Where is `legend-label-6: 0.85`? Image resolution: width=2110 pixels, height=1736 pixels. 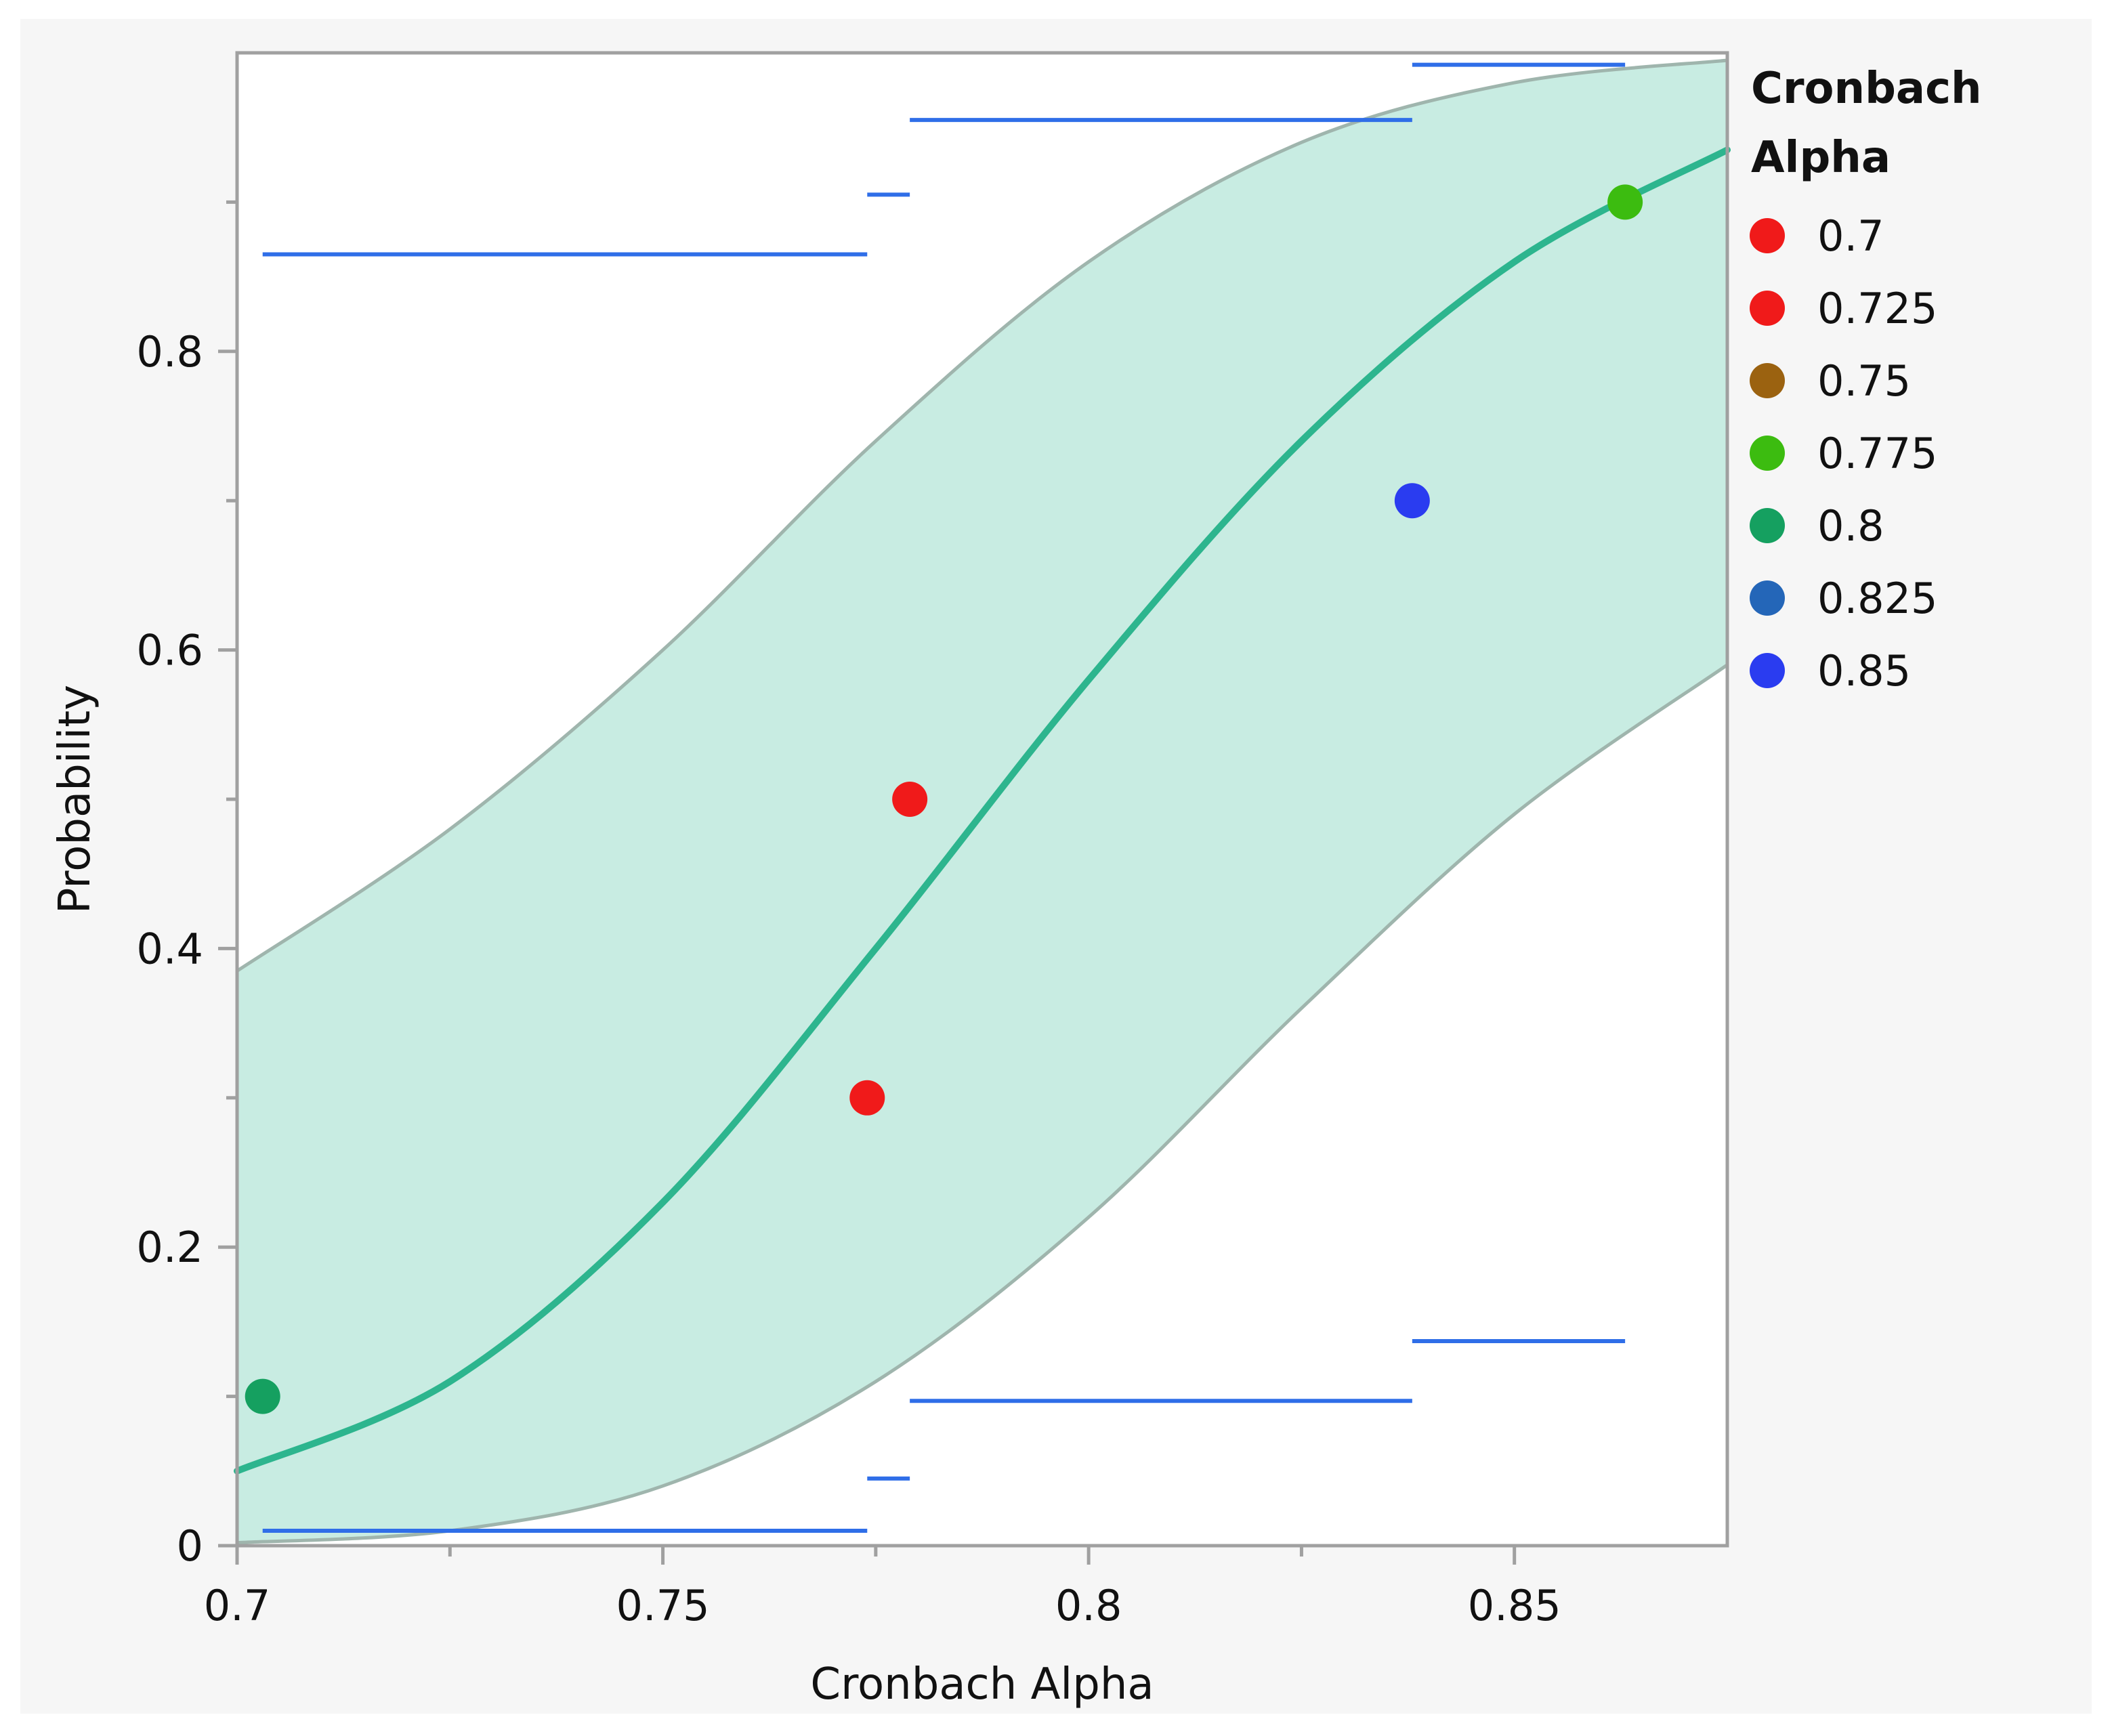
legend-label-6: 0.85 is located at coordinates (1864, 671).